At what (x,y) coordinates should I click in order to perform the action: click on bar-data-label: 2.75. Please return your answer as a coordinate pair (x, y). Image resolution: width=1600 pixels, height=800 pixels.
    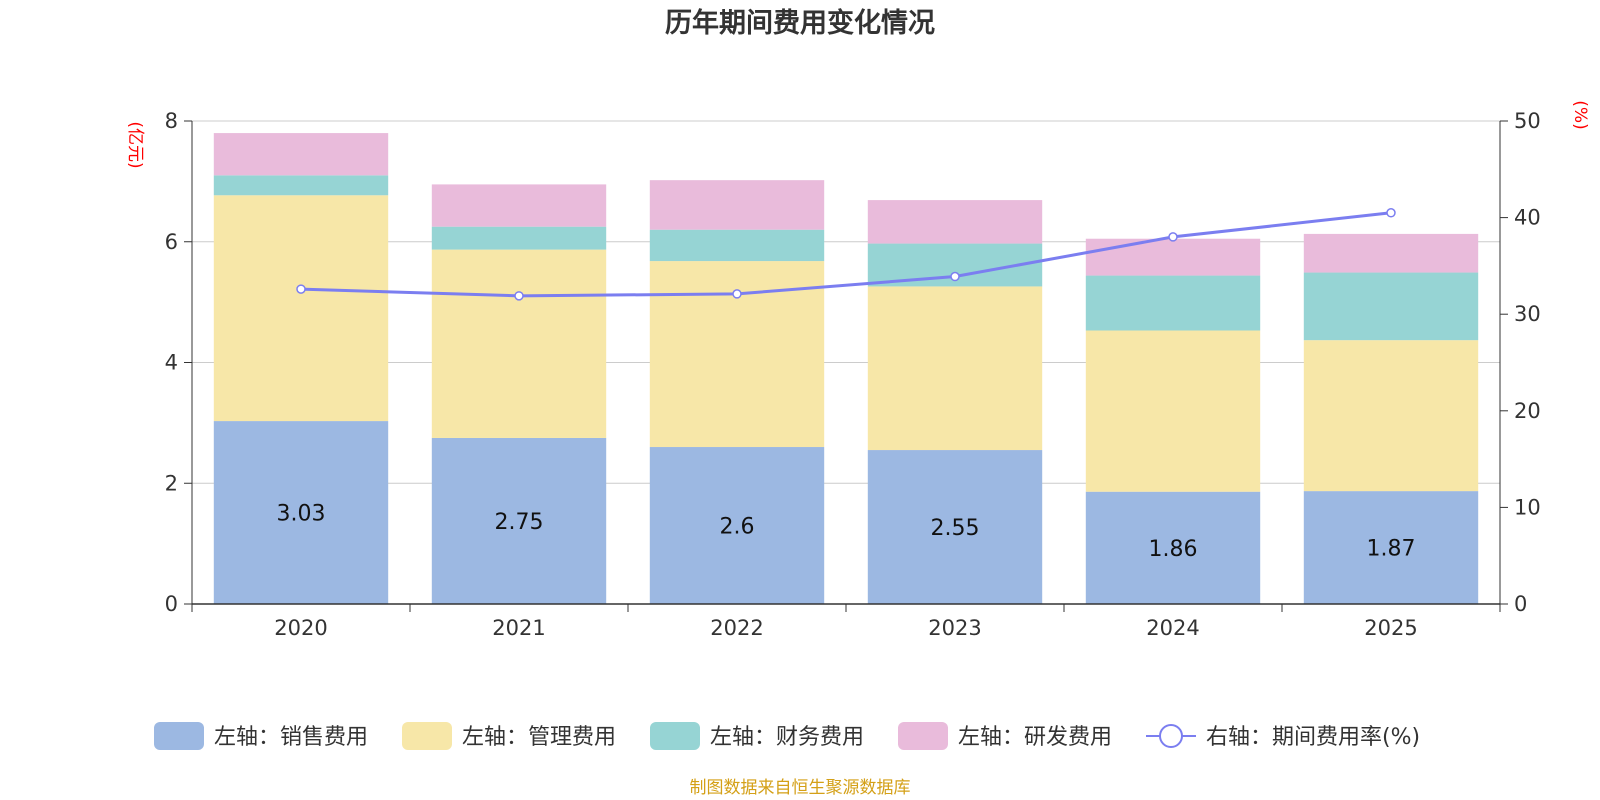
    Looking at the image, I should click on (519, 522).